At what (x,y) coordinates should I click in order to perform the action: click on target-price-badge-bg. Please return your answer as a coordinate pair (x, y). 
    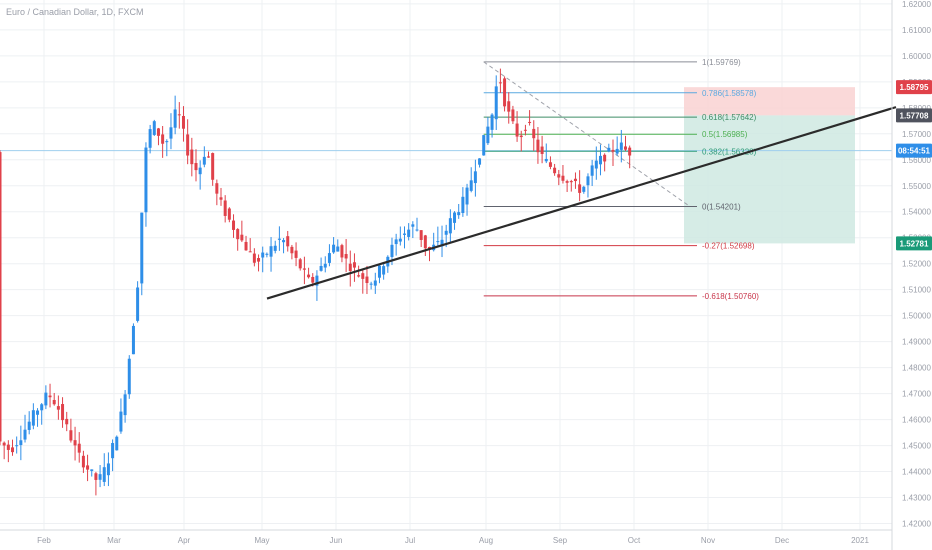
    Looking at the image, I should click on (914, 243).